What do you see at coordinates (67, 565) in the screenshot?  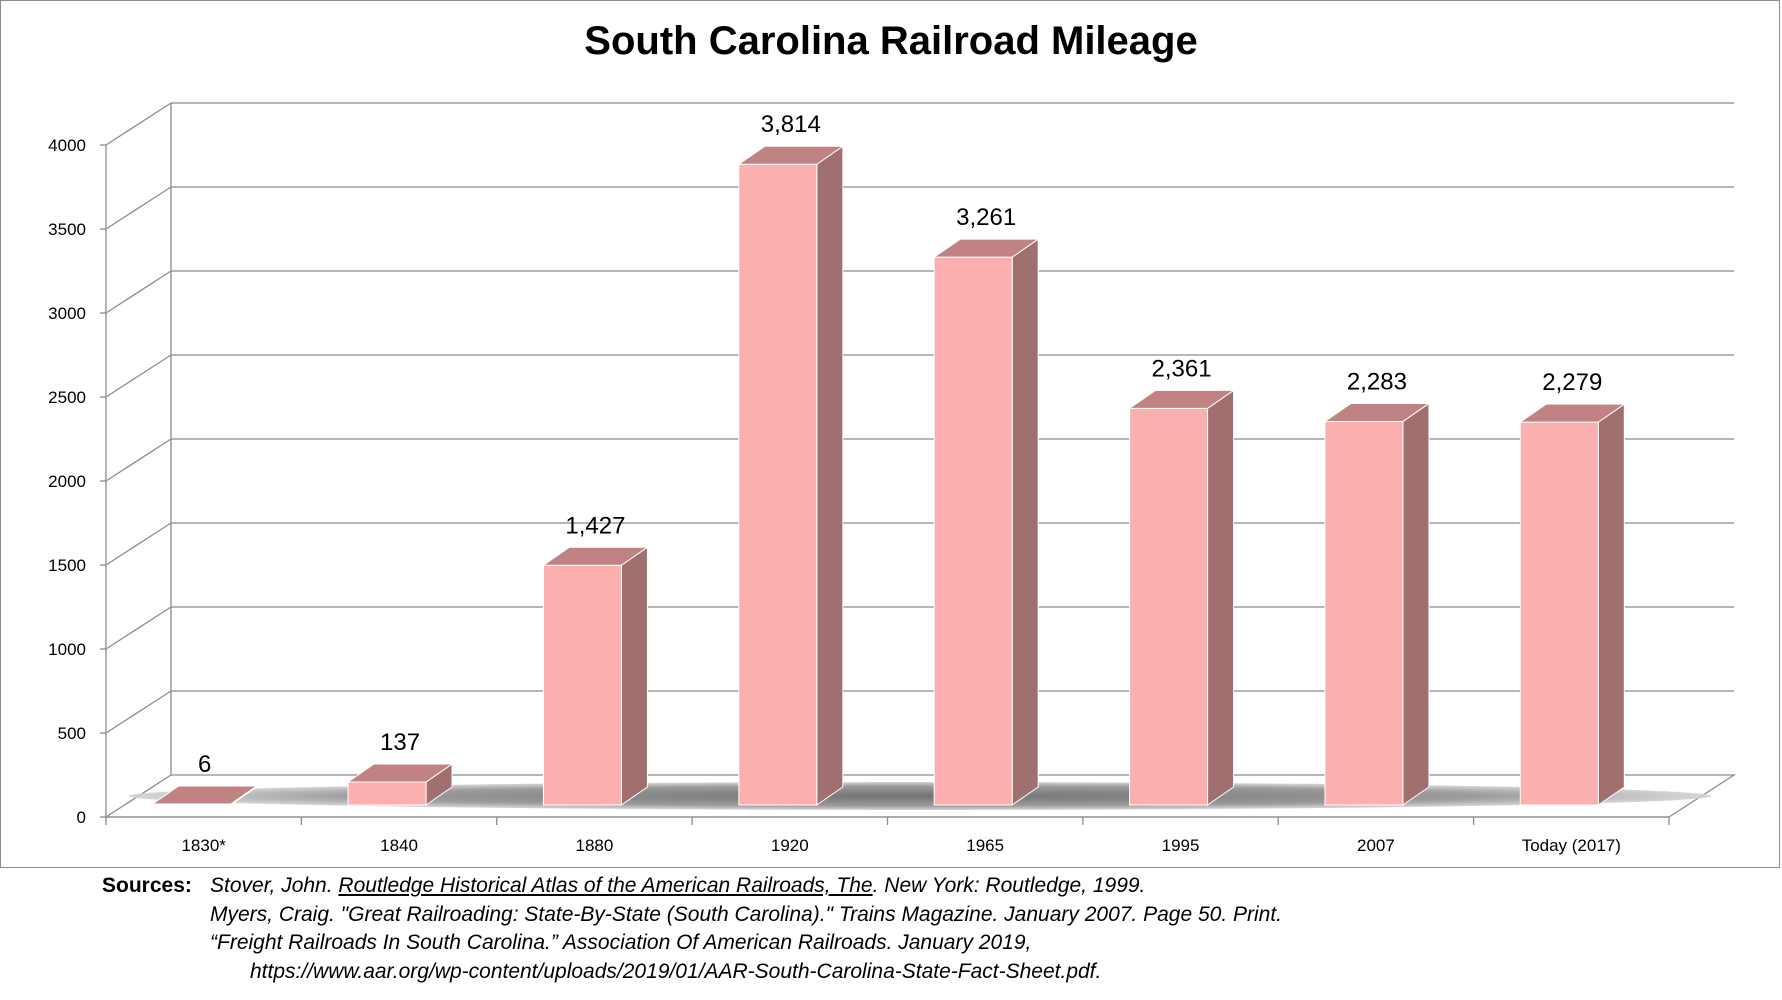 I see `y-tick-label: 1500` at bounding box center [67, 565].